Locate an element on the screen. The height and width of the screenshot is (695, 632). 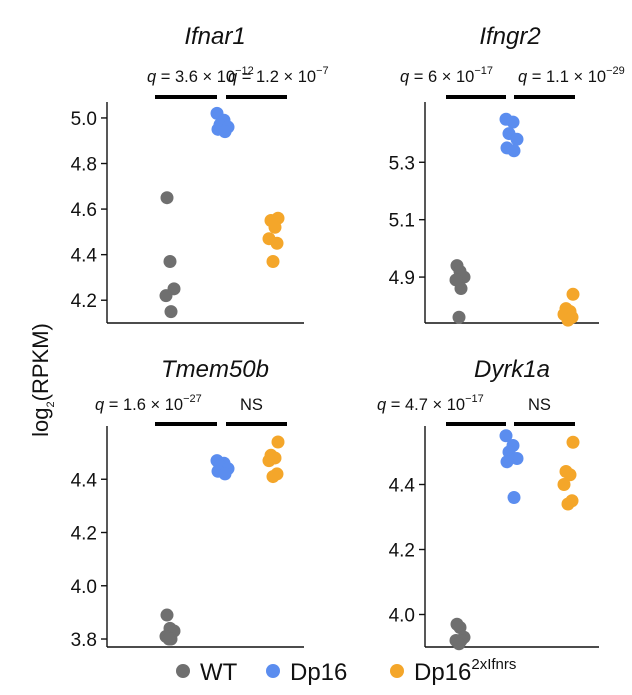
panel-title: Dyrk1a is located at coordinates (512, 369).